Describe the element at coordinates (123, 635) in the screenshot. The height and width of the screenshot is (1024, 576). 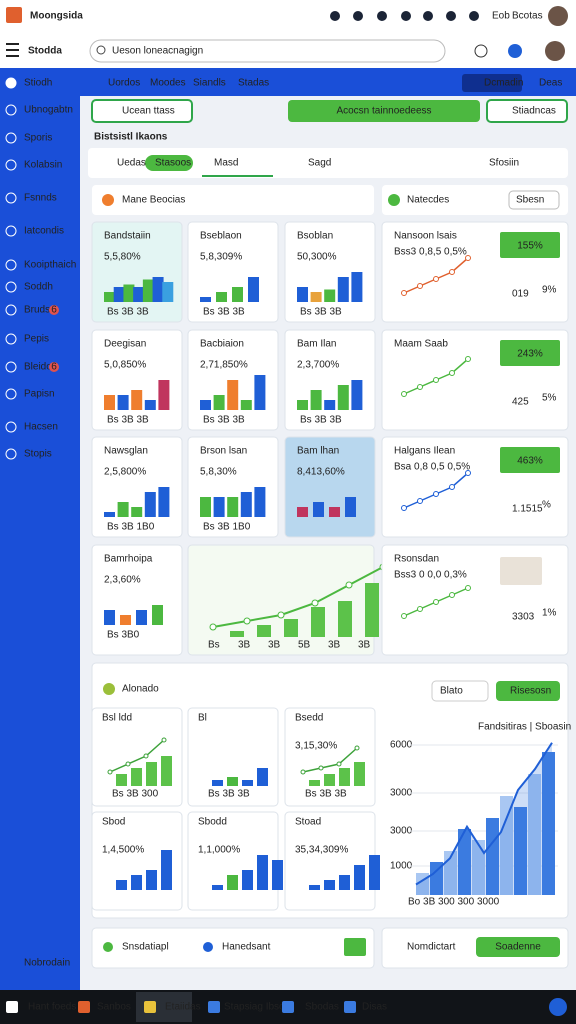
I see `x-labels: Bs 3B0` at that location.